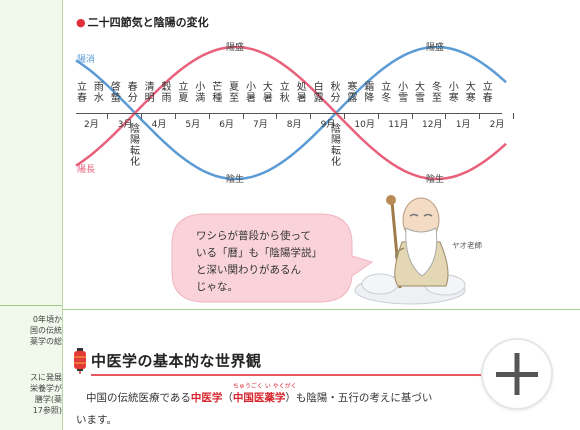 The image size is (580, 430). What do you see at coordinates (46, 341) in the screenshot?
I see `sidebar-text-line: 薬学の総` at bounding box center [46, 341].